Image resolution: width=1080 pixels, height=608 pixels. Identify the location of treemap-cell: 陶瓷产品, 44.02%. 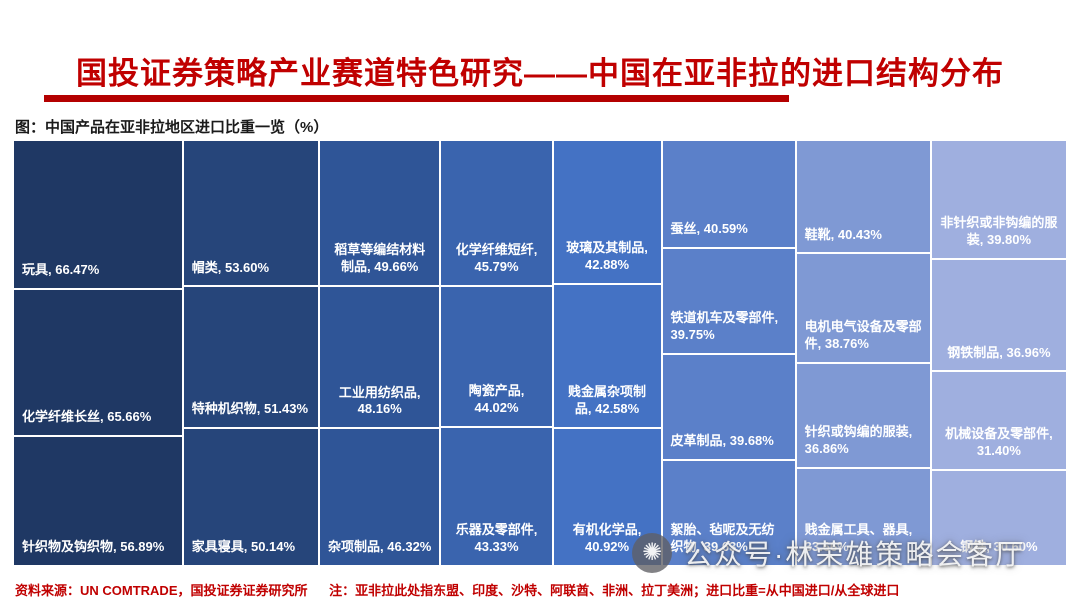
(496, 356).